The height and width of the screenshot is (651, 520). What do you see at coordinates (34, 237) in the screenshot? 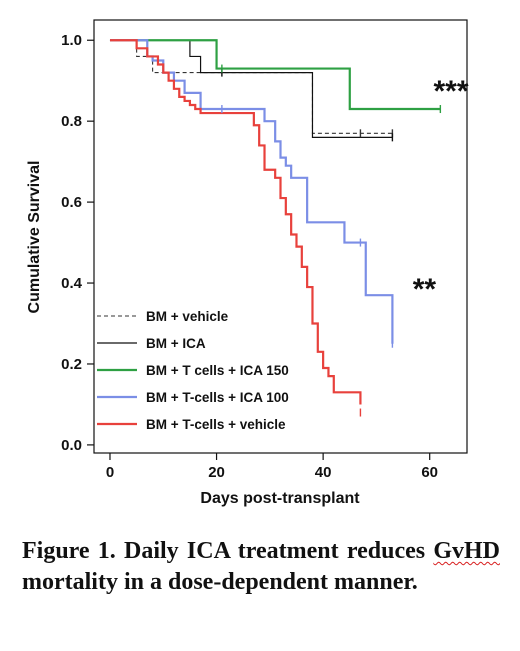
I see `y-axis-title: Cumulative Survival` at bounding box center [34, 237].